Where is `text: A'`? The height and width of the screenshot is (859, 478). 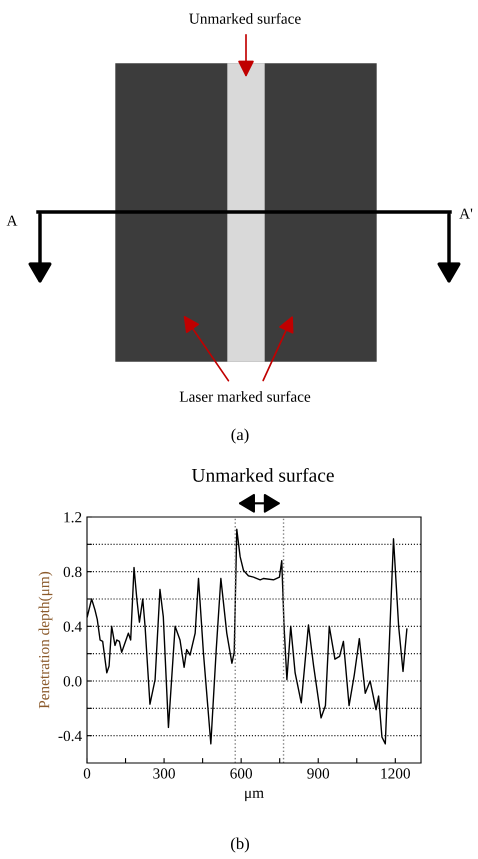 text: A' is located at coordinates (465, 213).